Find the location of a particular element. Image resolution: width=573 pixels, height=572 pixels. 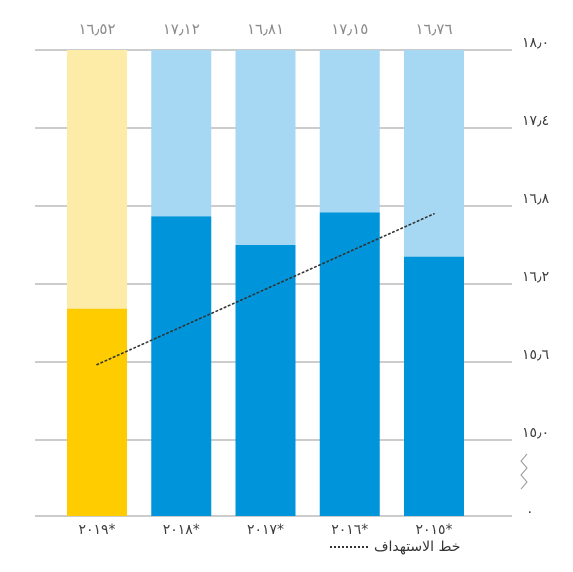

axis-break-icon is located at coordinates (524, 471).